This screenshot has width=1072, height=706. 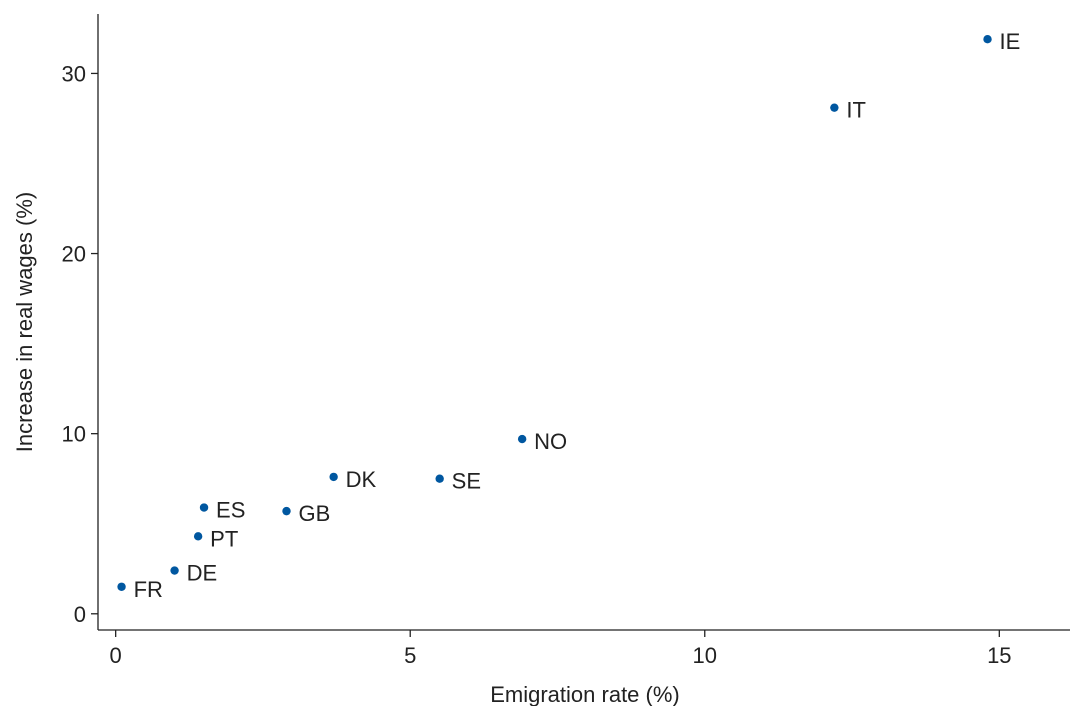 I want to click on y-tick-label: 0, so click(x=80, y=614).